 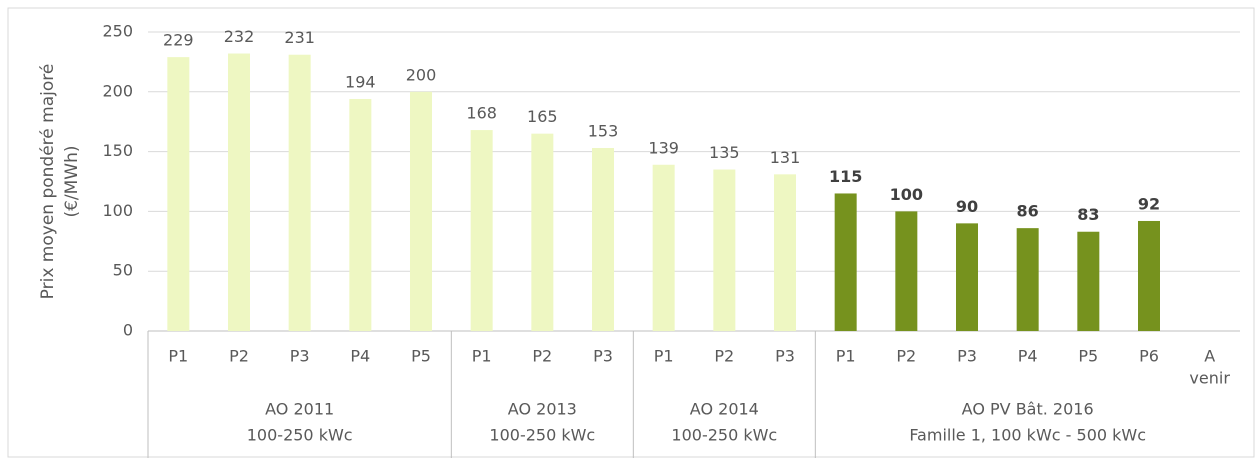 I want to click on data-label: 92, so click(x=1149, y=203).